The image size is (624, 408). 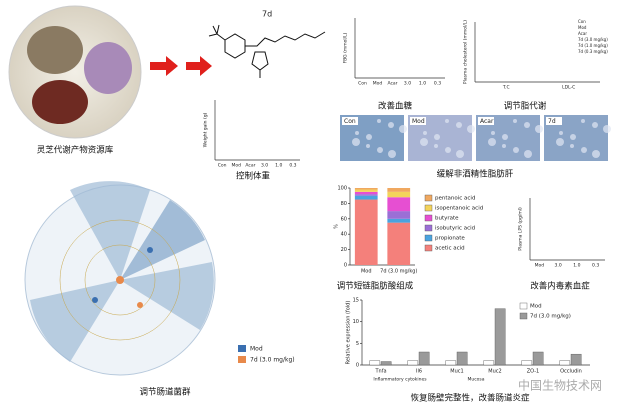 I want to click on y-axis-label: FBG (mmol/L), so click(x=346, y=47).